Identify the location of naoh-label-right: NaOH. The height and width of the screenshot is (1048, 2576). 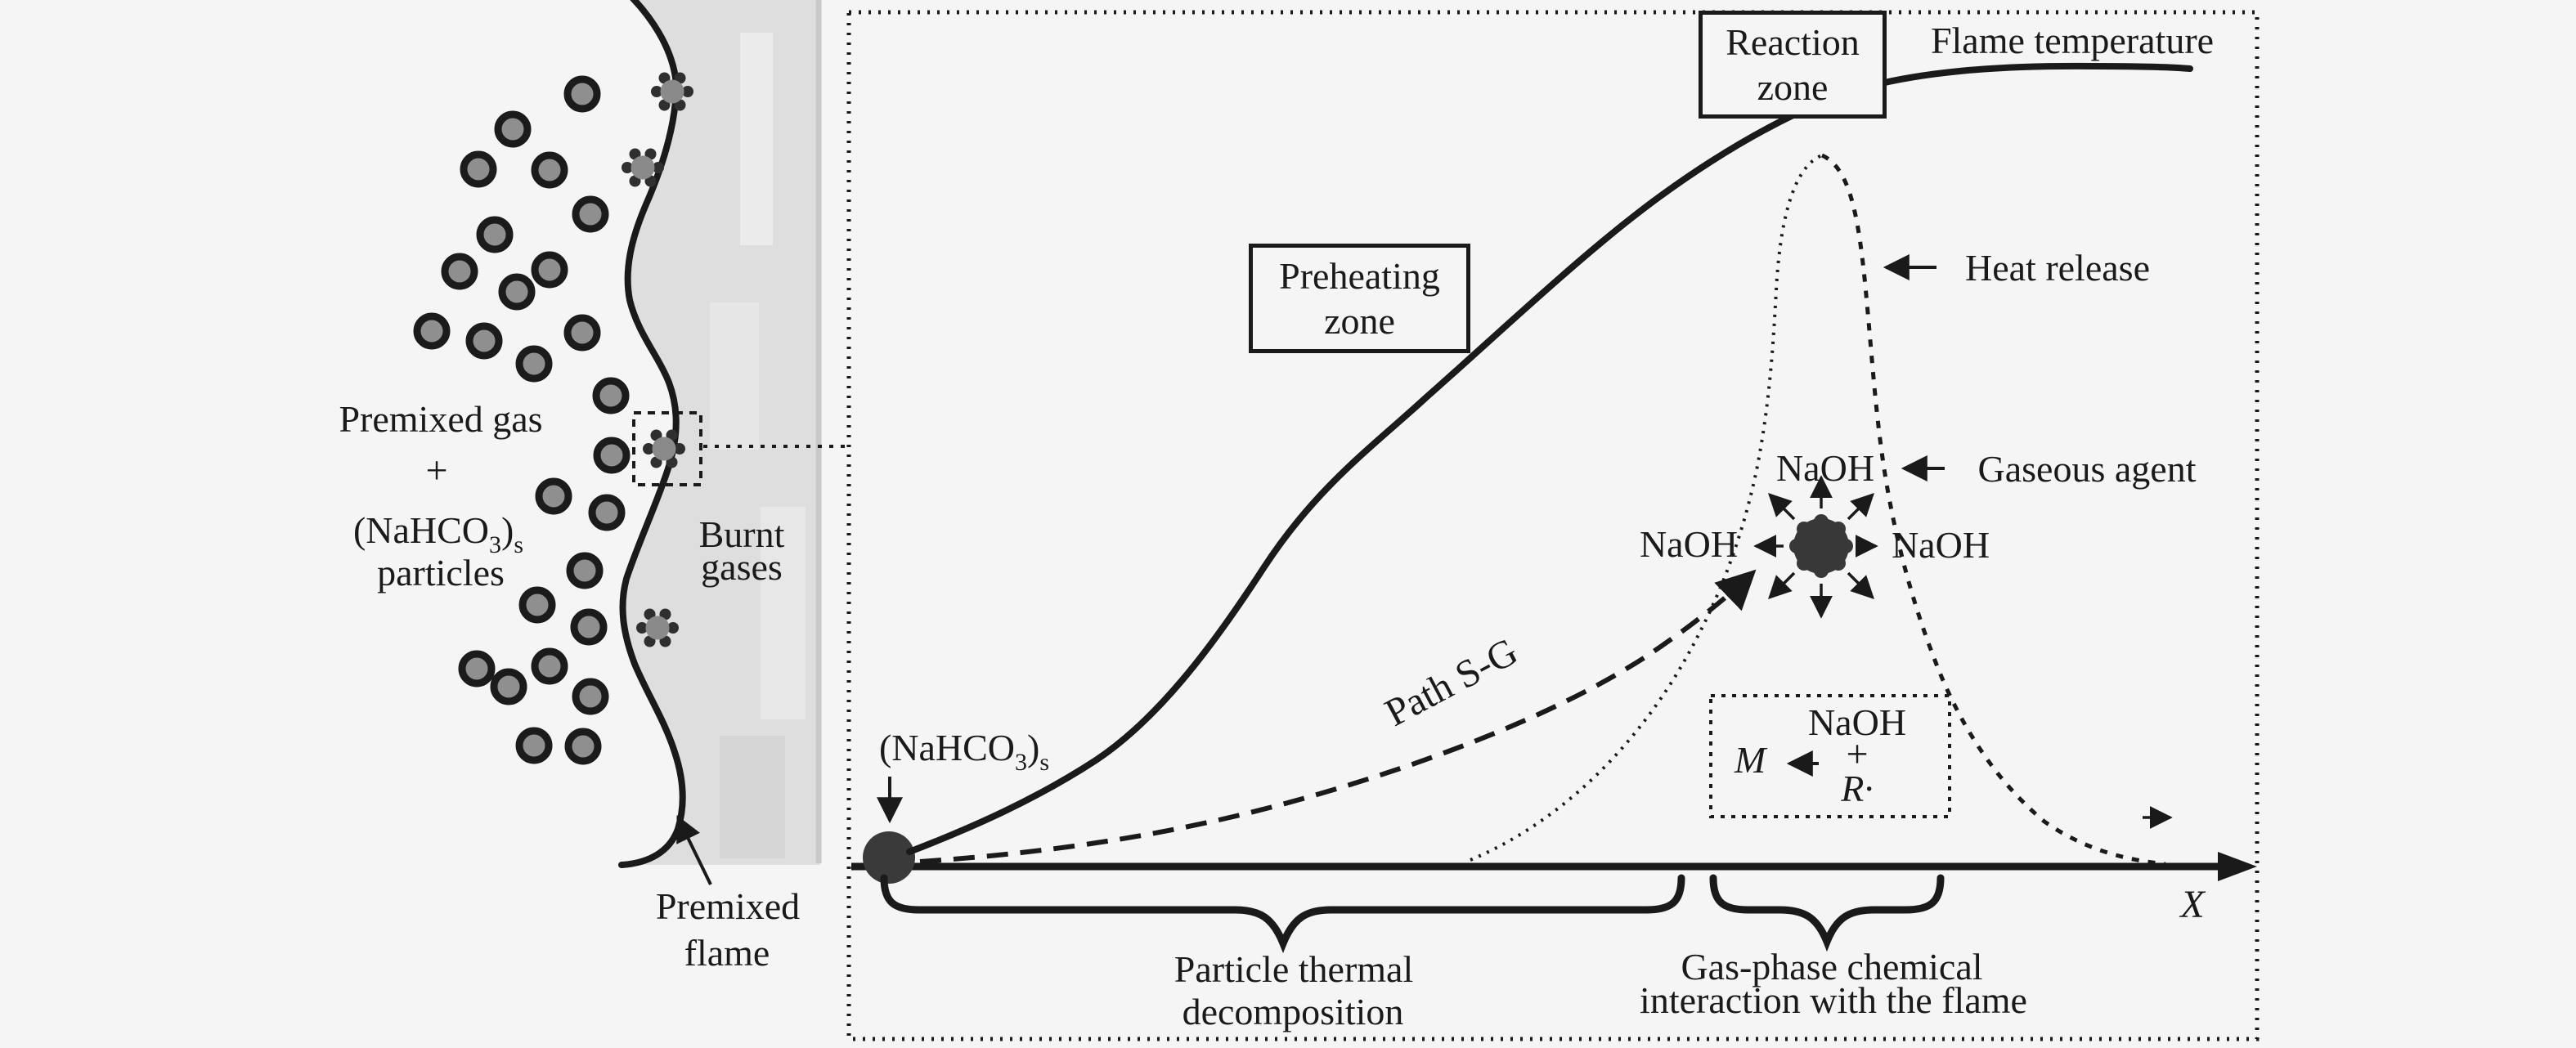
(1941, 545).